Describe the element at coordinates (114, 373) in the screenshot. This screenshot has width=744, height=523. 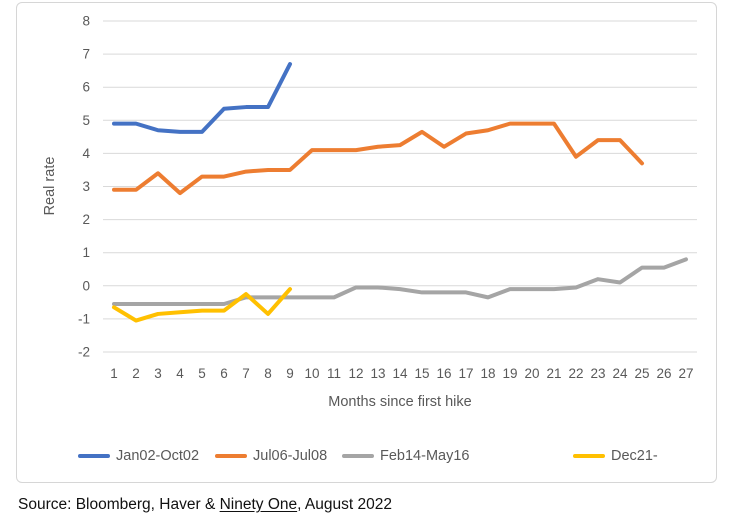
I see `x-tick-label: 1` at that location.